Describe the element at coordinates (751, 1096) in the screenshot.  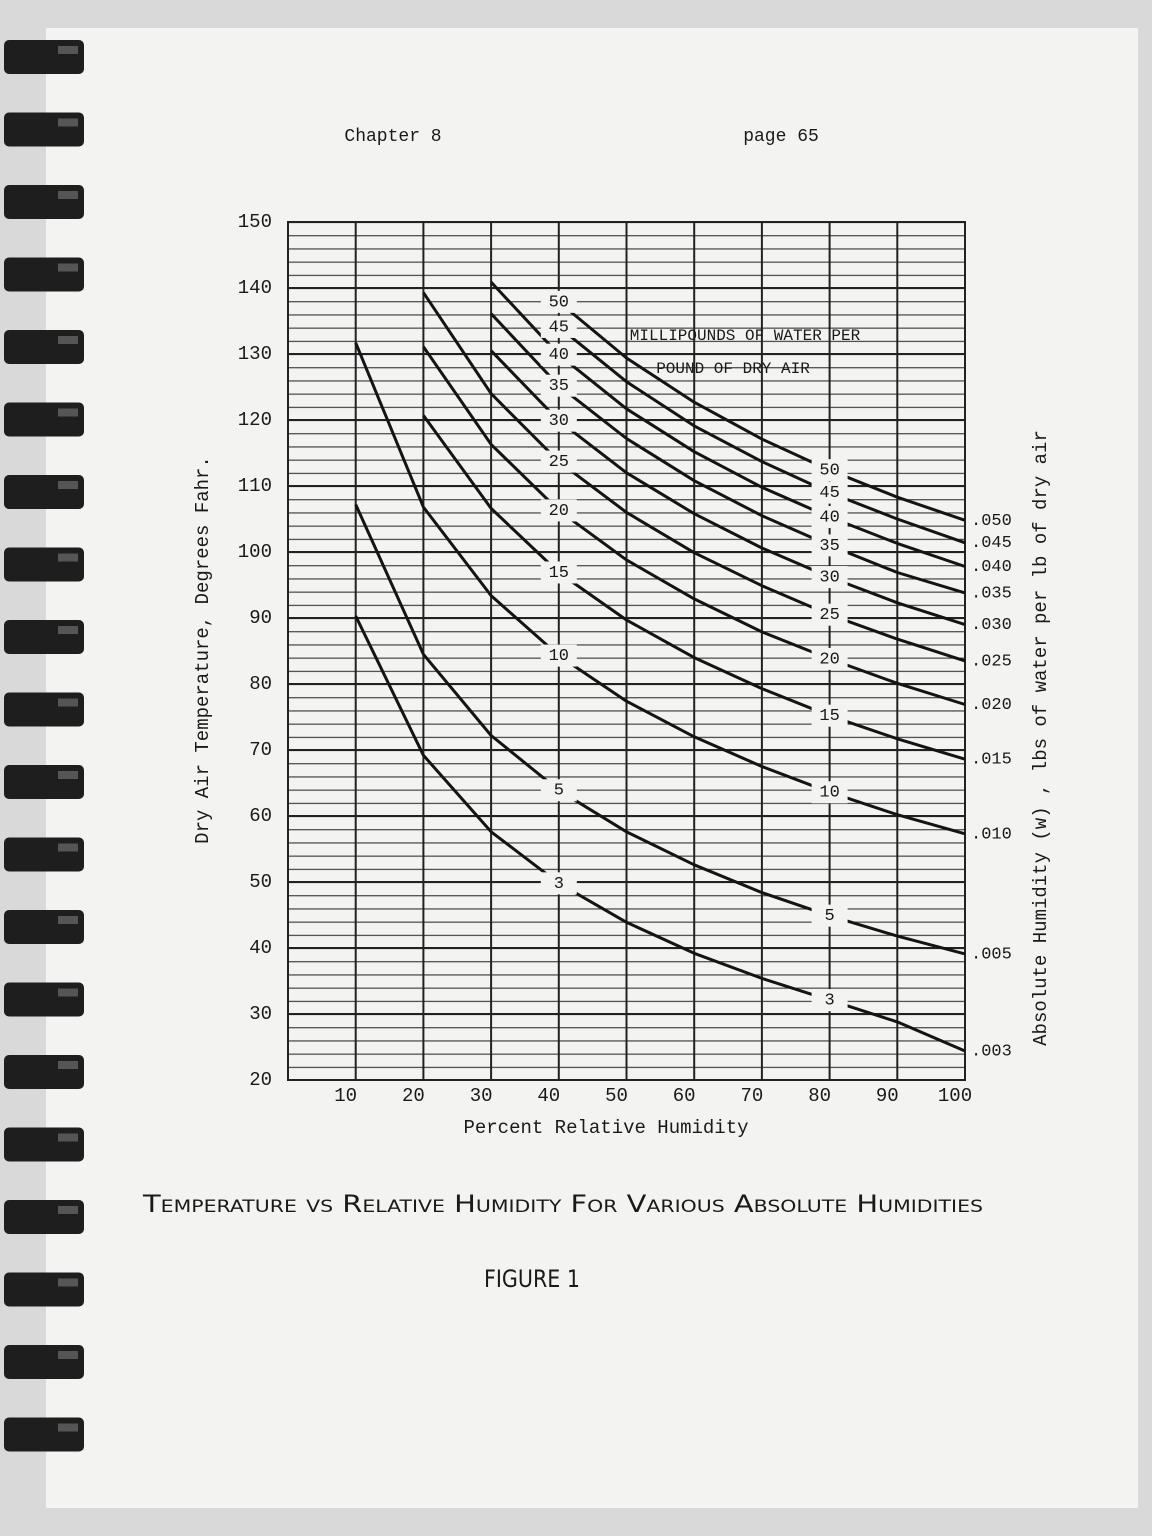
I see `x-tick-label: 70` at that location.